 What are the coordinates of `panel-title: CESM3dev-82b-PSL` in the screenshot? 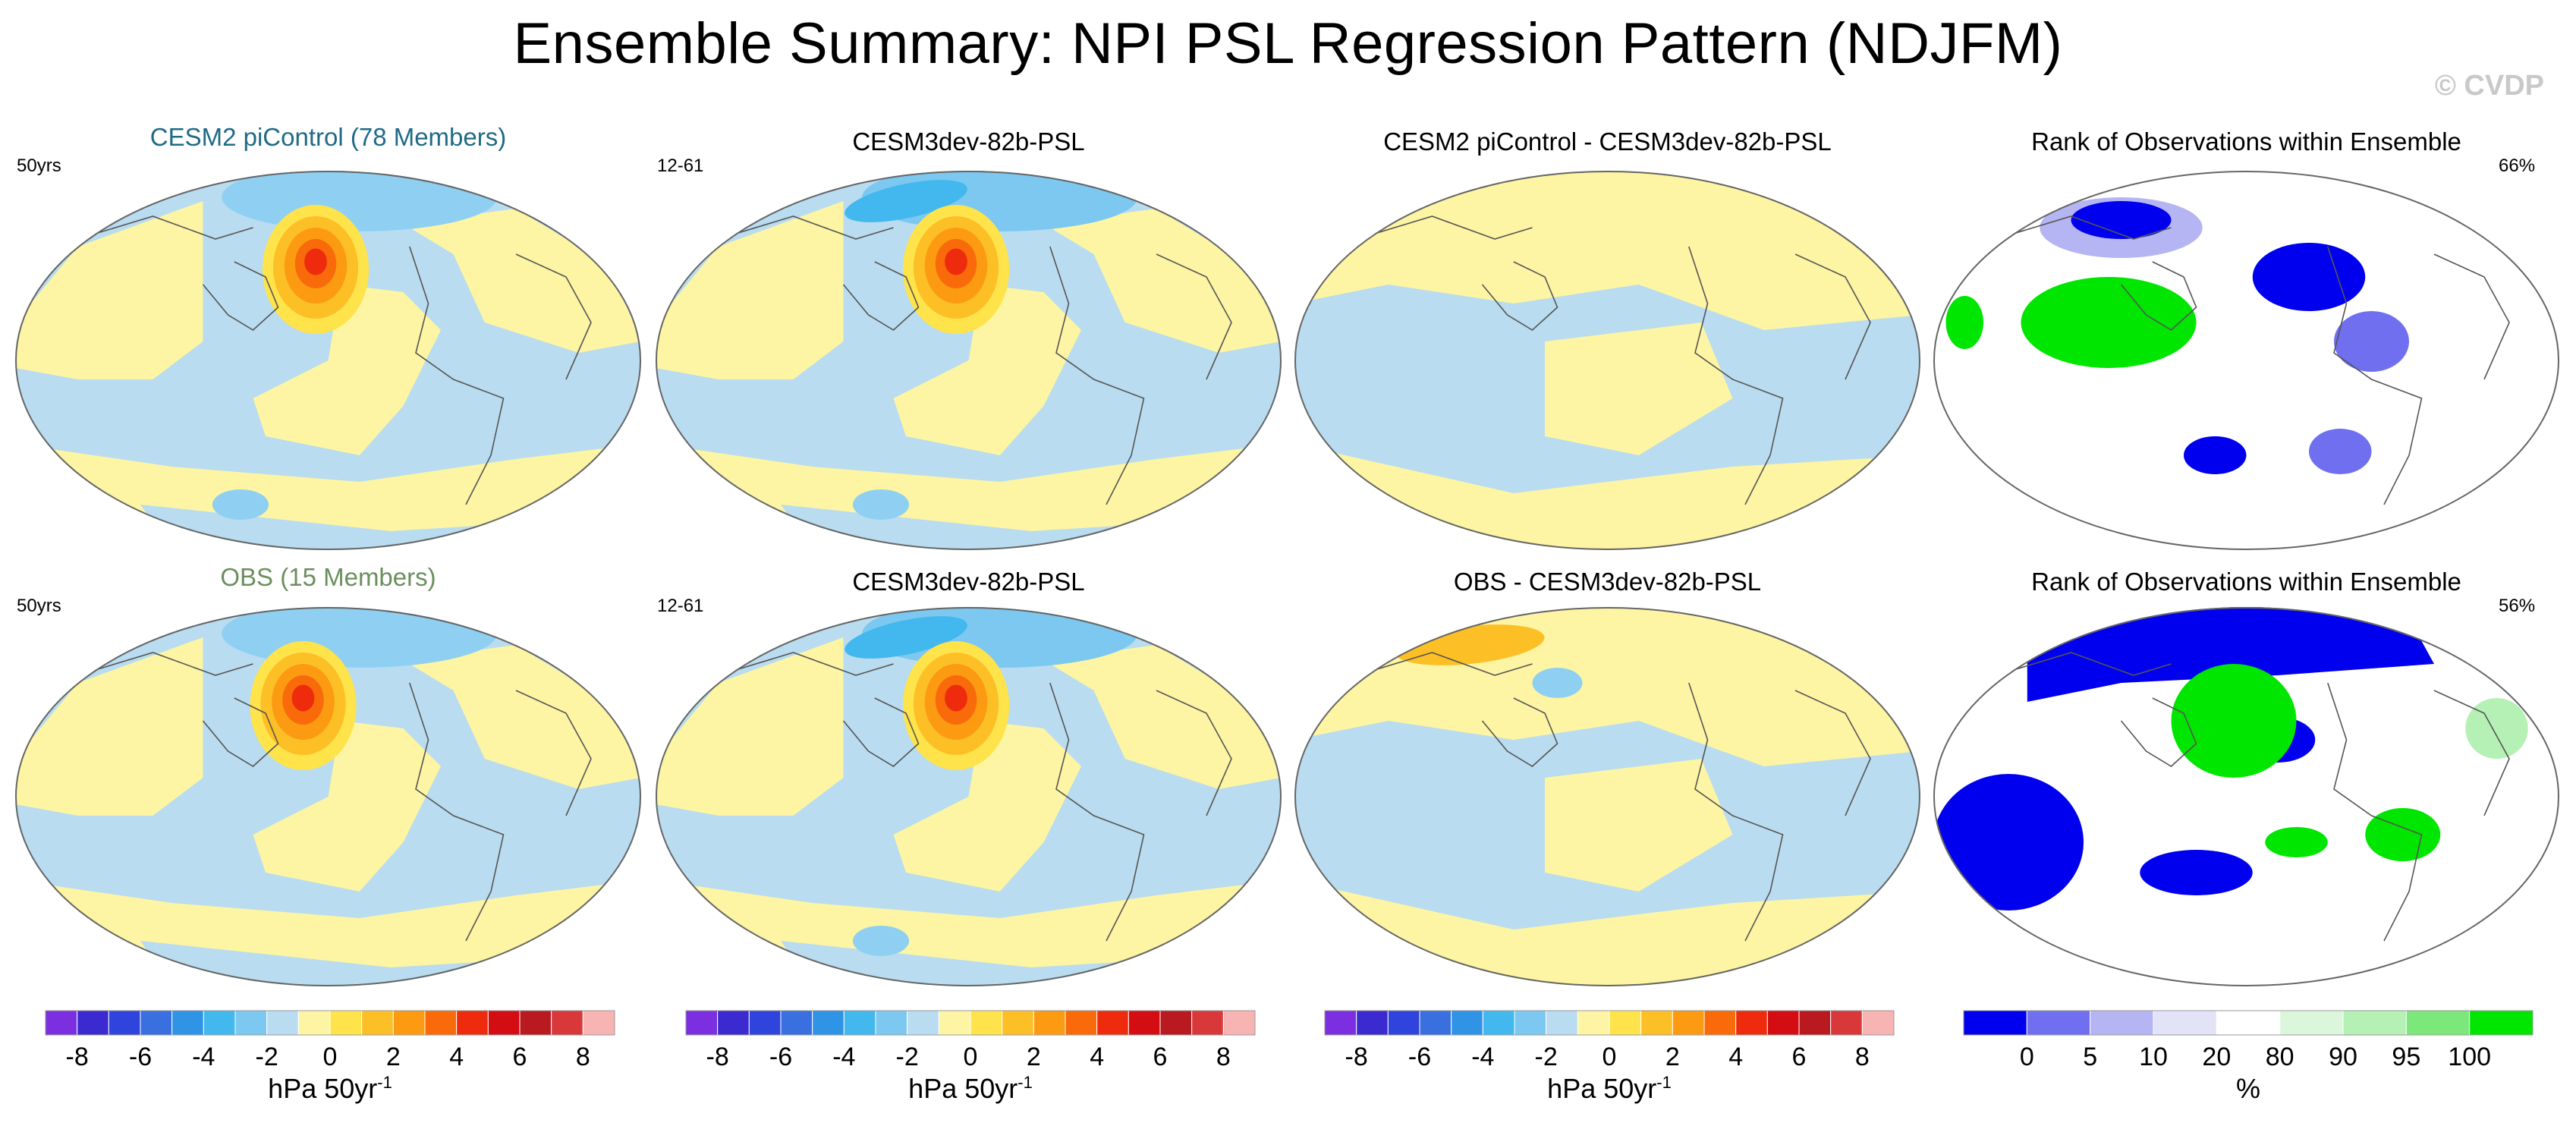 It's located at (968, 582).